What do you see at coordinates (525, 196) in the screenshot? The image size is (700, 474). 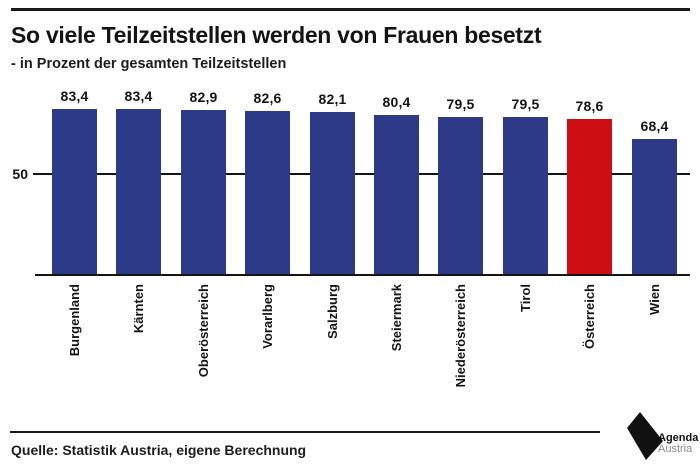 I see `bar-tirol` at bounding box center [525, 196].